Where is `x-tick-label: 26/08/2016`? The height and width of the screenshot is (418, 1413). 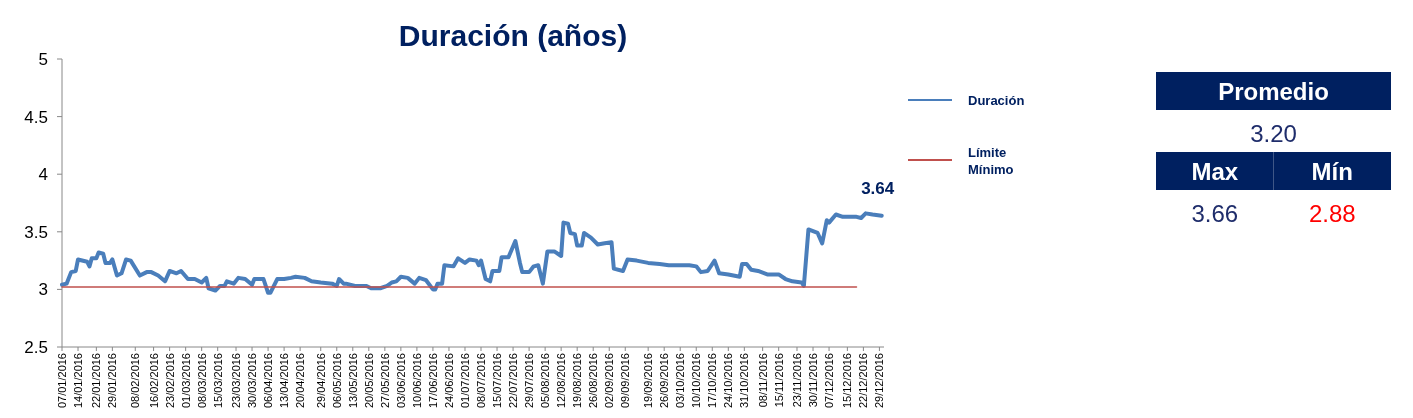 x-tick-label: 26/08/2016 is located at coordinates (593, 381).